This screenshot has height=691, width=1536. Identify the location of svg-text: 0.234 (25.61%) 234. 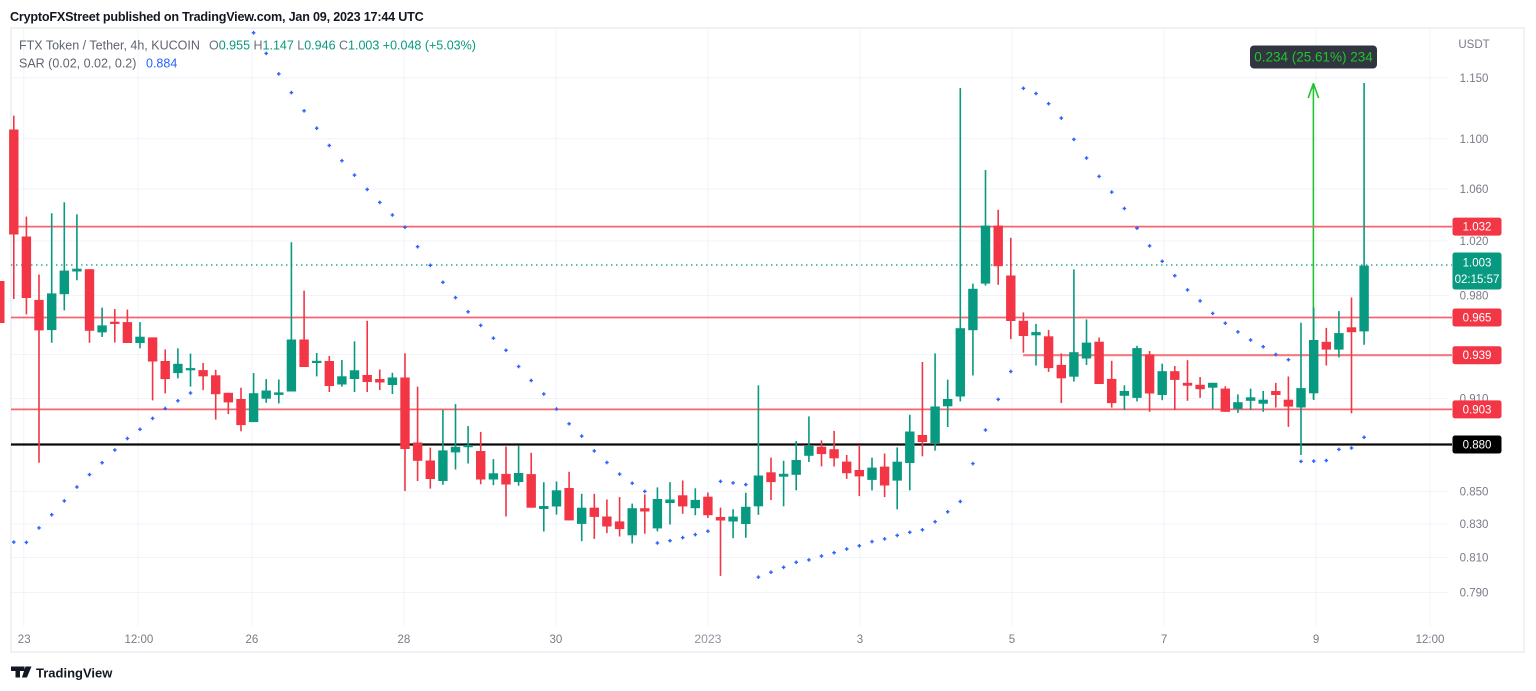
(1313, 57).